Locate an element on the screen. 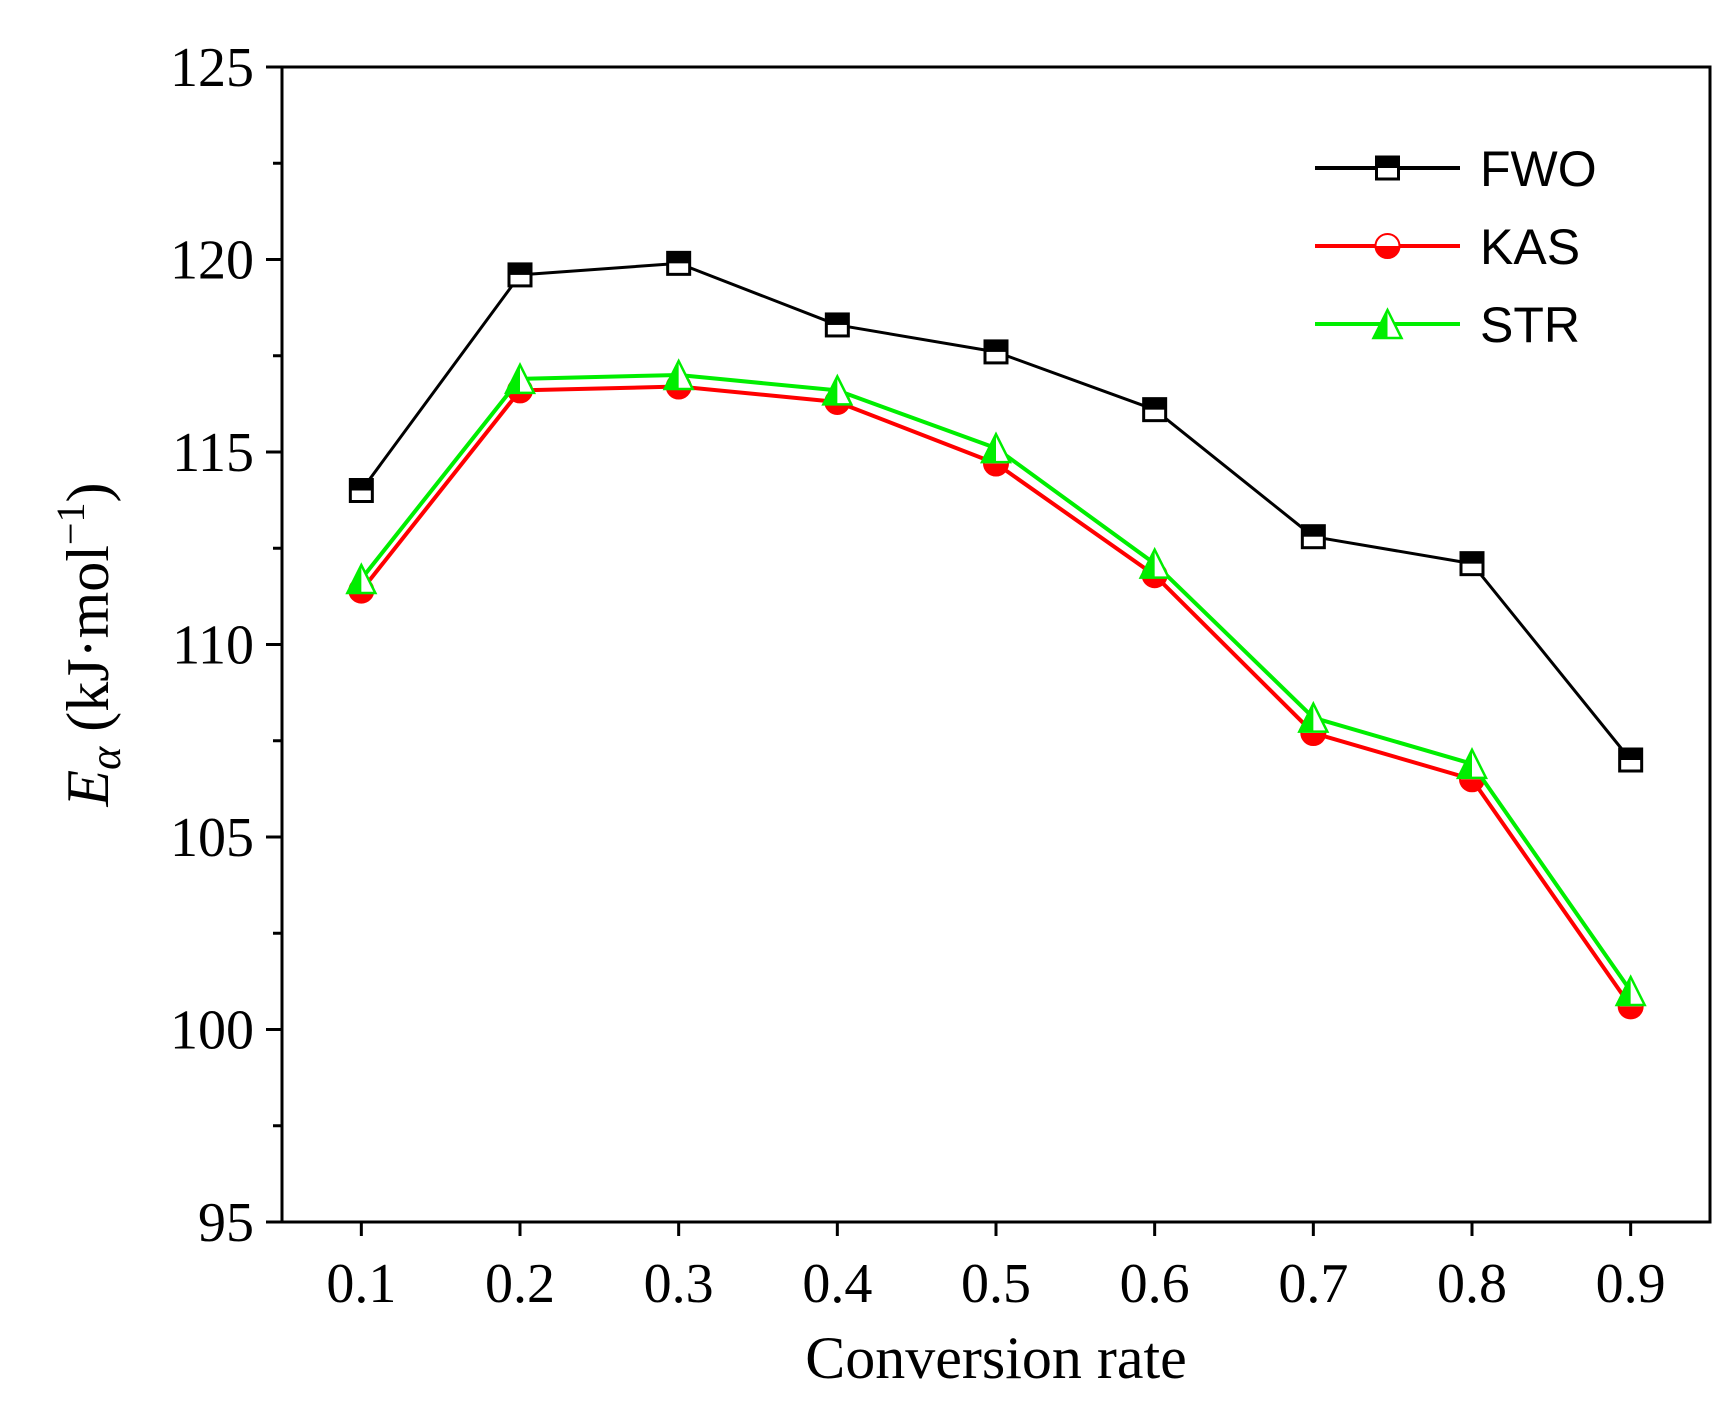 Image resolution: width=1733 pixels, height=1422 pixels. x-tick-label: 0.3 is located at coordinates (679, 1284).